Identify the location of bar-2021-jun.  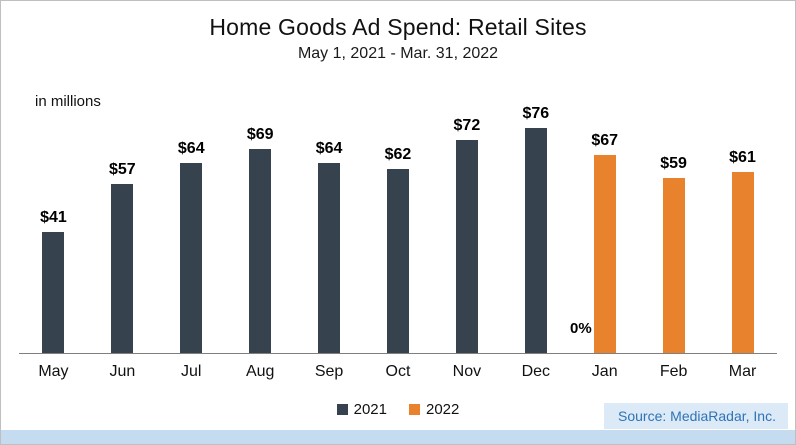
(122, 268).